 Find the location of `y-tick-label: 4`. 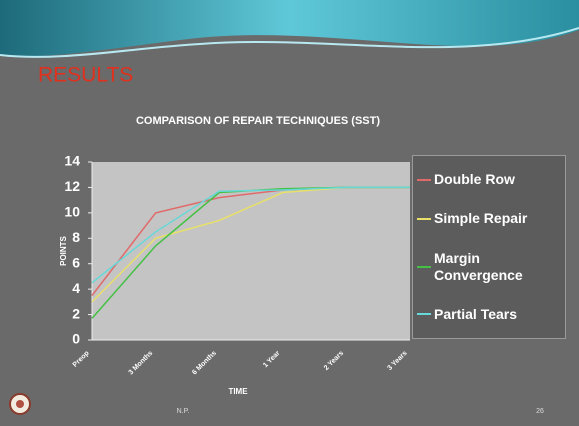

y-tick-label: 4 is located at coordinates (76, 288).